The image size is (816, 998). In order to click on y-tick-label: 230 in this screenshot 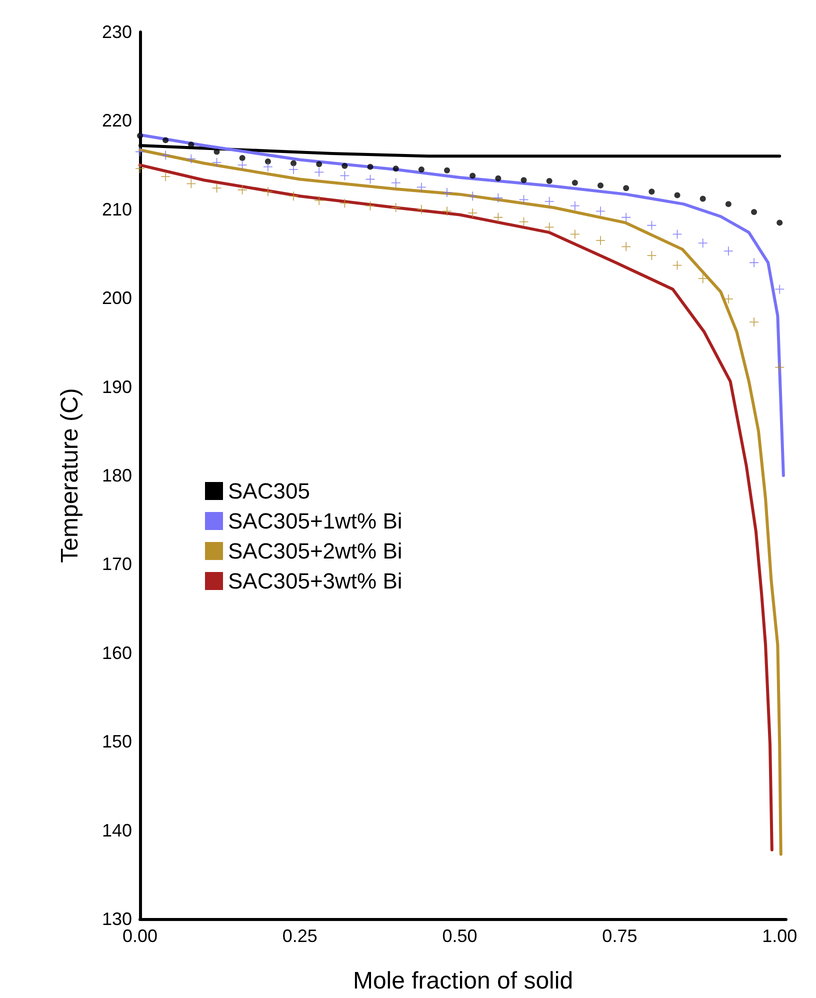, I will do `click(117, 32)`.